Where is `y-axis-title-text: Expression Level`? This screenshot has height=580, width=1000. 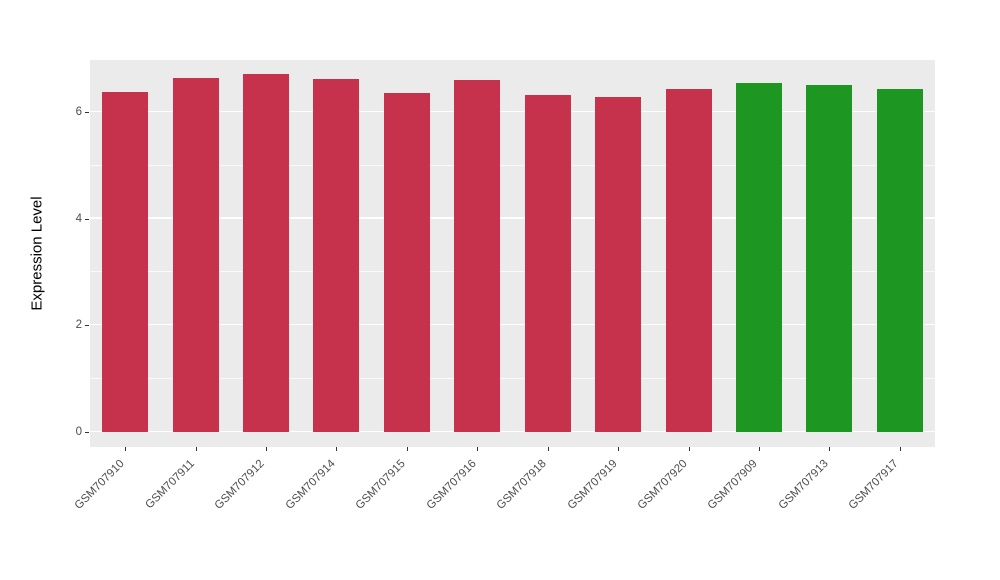
y-axis-title-text: Expression Level is located at coordinates (37, 253).